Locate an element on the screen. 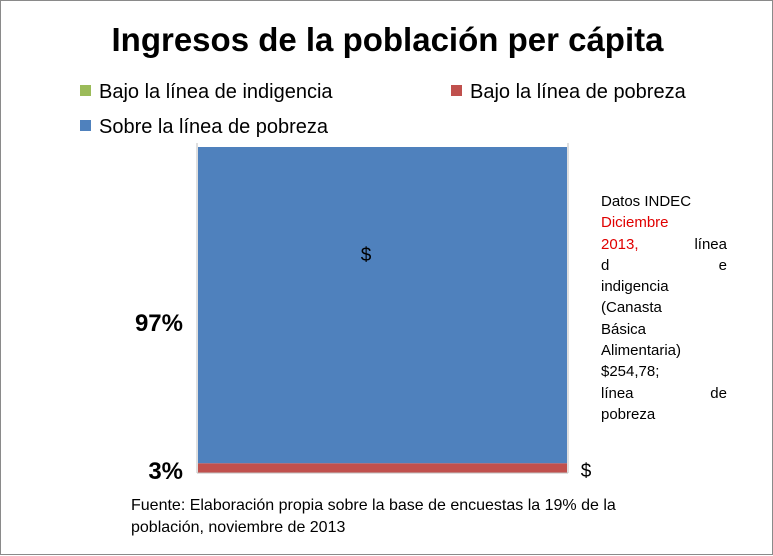 This screenshot has height=556, width=773. notes-line: d e is located at coordinates (664, 265).